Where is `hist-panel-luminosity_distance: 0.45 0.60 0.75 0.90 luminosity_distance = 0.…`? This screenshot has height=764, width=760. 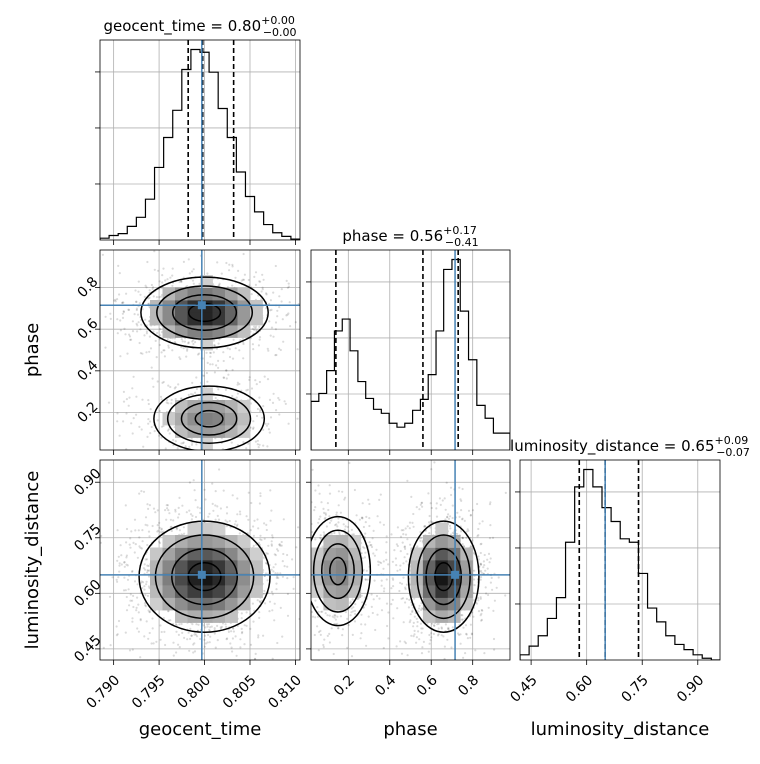
hist-panel-luminosity_distance: 0.45 0.60 0.75 0.90 luminosity_distance = 0.… is located at coordinates (628, 570).